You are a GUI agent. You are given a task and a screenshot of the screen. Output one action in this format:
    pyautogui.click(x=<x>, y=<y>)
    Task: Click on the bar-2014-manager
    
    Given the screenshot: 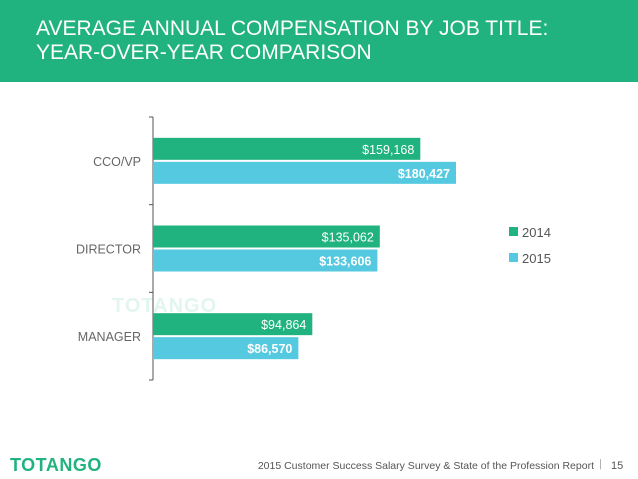 What is the action you would take?
    pyautogui.click(x=233, y=324)
    